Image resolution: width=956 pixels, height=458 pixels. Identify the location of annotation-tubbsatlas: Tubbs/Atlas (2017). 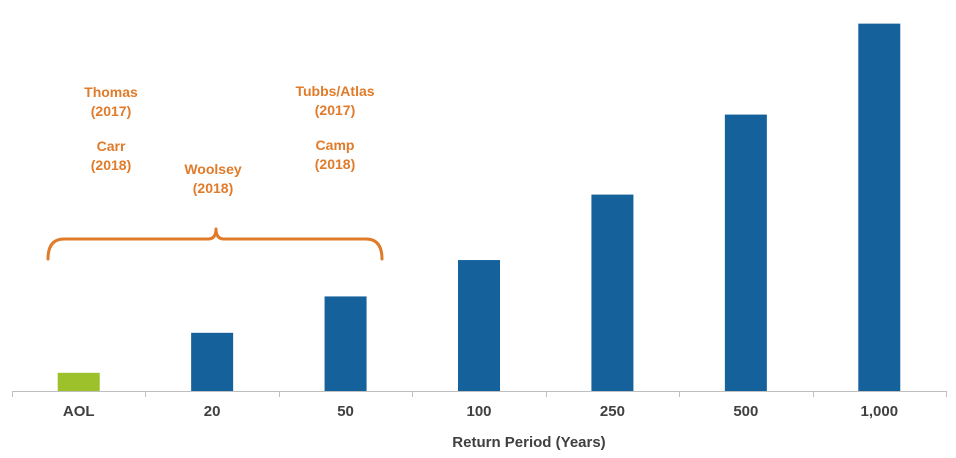
(334, 100).